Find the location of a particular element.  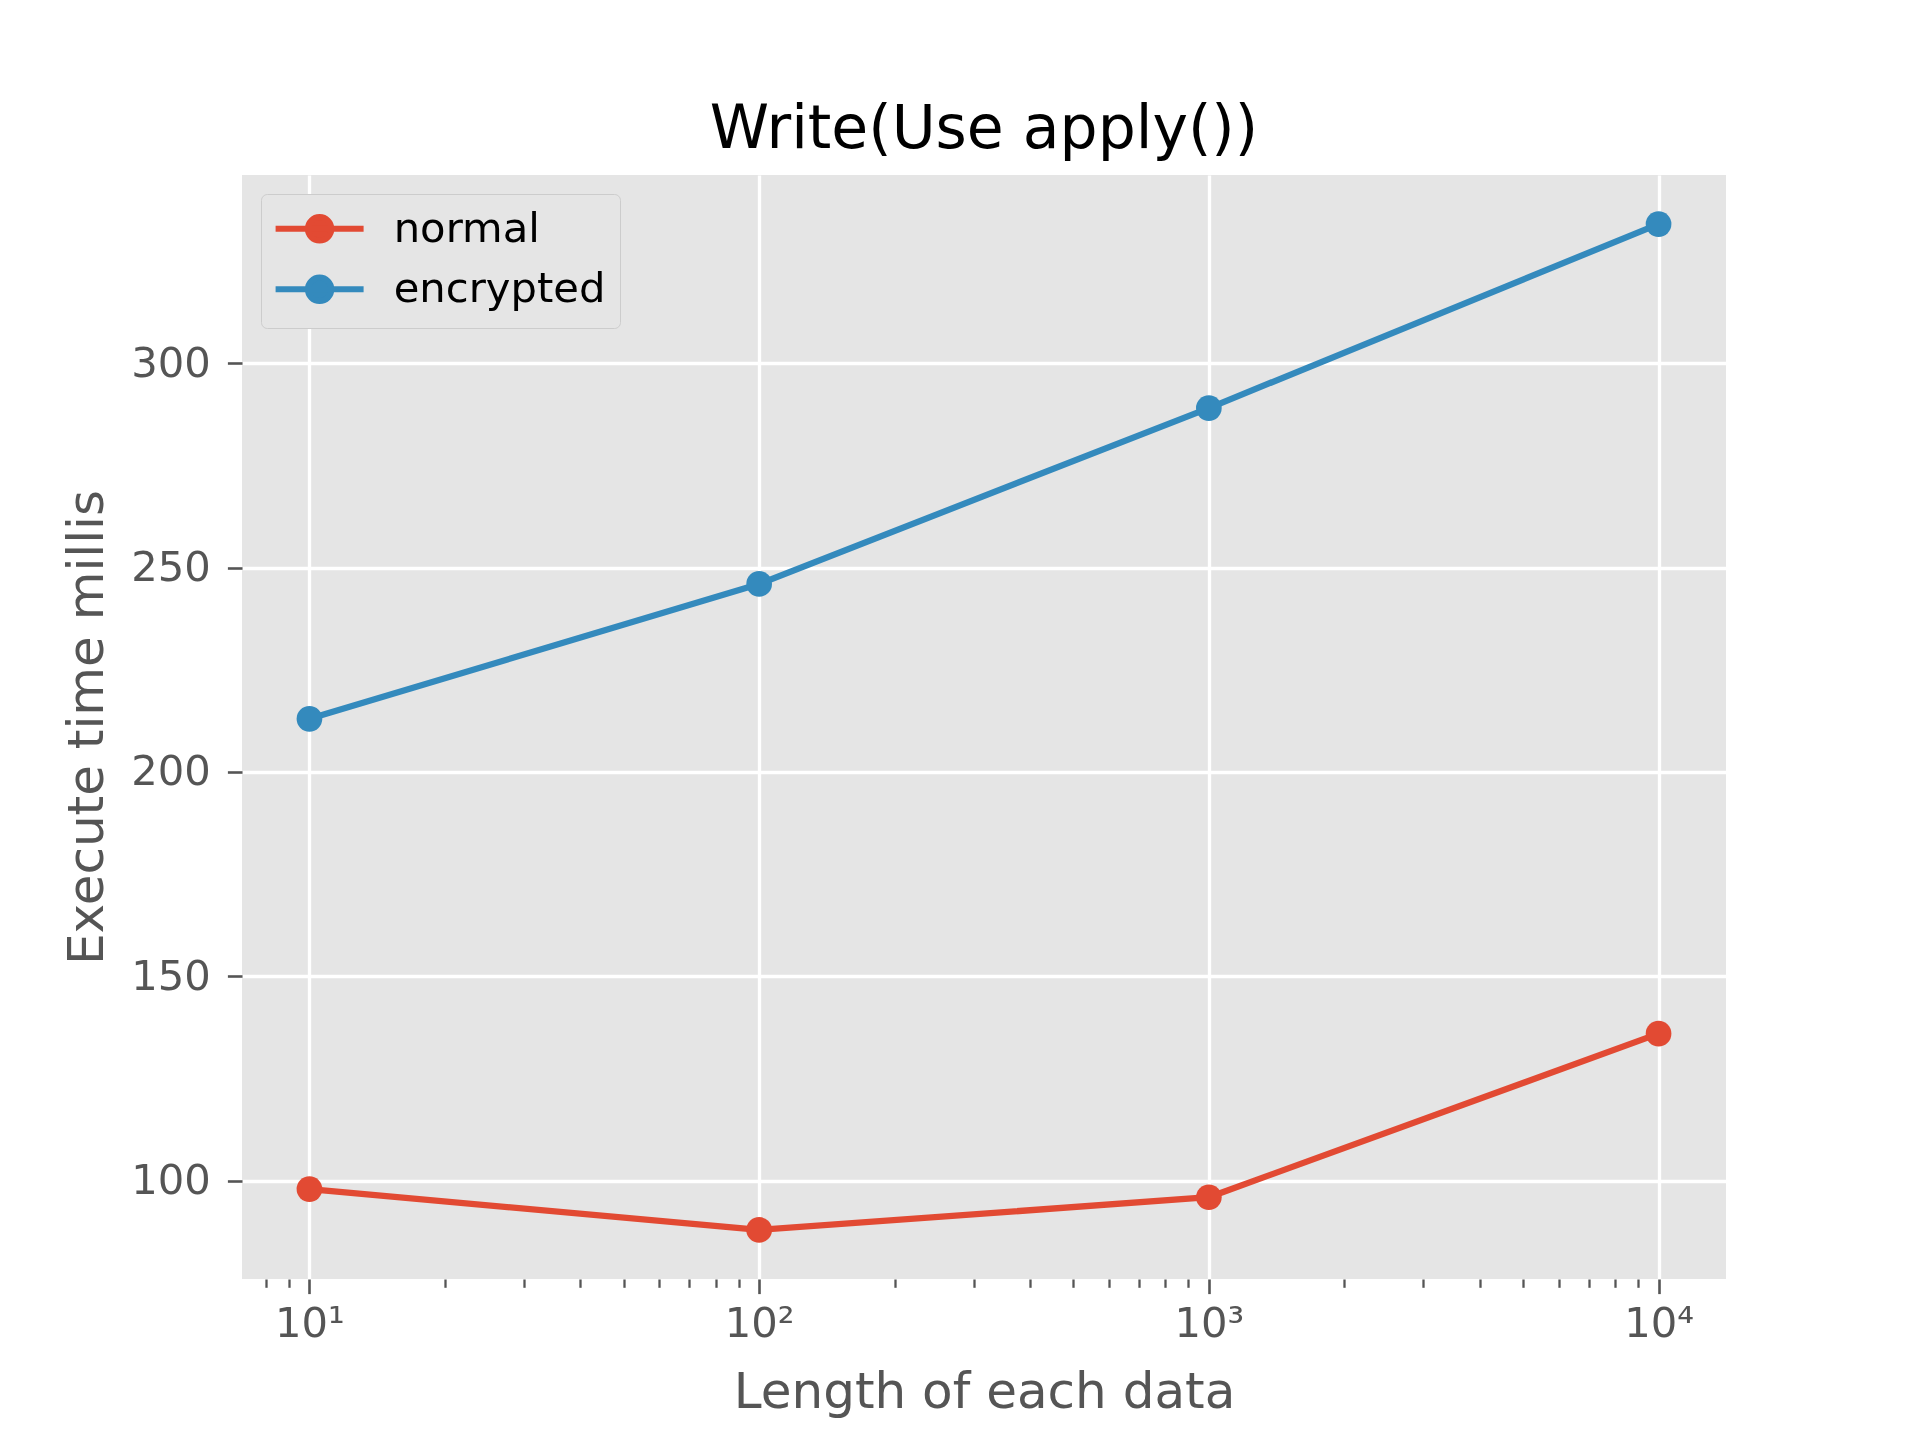

legend-label: encrypted is located at coordinates (499, 288).